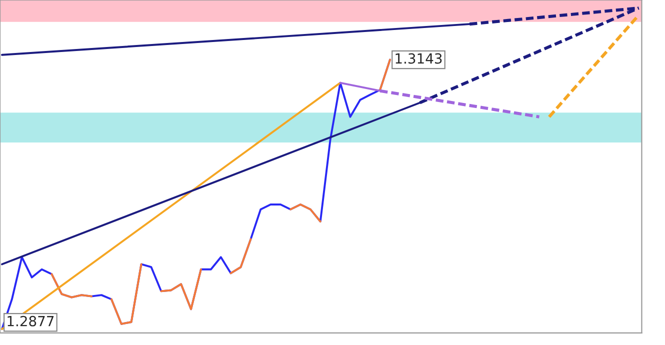 This screenshot has height=345, width=665. What do you see at coordinates (31, 321) in the screenshot?
I see `annotation: 1.2877` at bounding box center [31, 321].